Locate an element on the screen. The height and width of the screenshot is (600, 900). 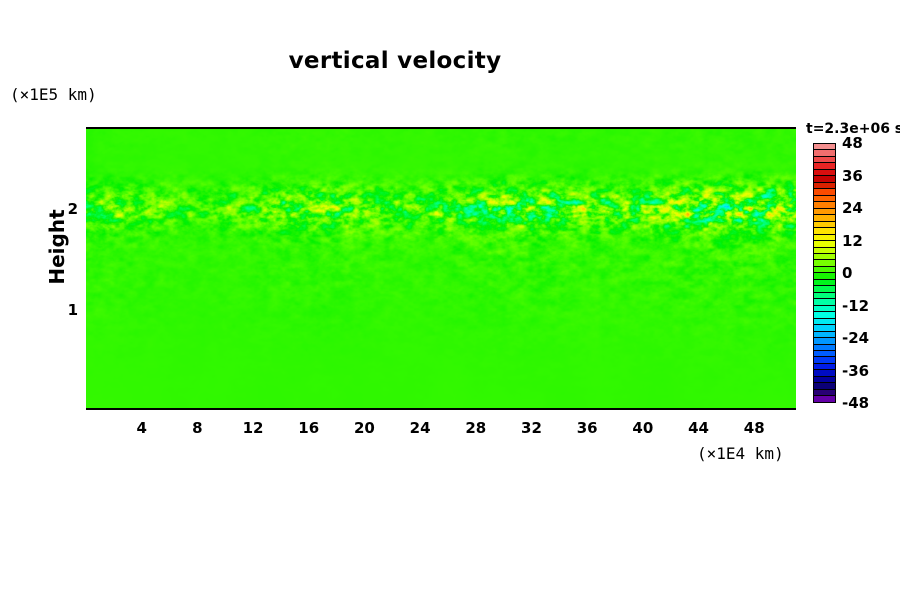
colorbar-tick-label: -24 is located at coordinates (856, 338).